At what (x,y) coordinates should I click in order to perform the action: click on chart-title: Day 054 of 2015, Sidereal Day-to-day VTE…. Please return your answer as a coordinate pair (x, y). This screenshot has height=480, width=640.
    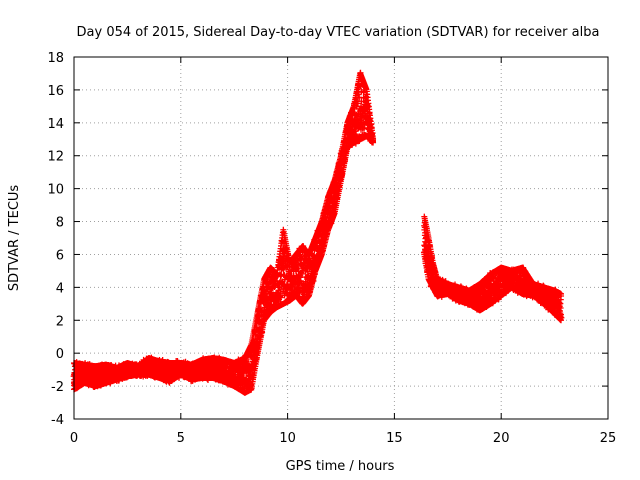
    Looking at the image, I should click on (338, 32).